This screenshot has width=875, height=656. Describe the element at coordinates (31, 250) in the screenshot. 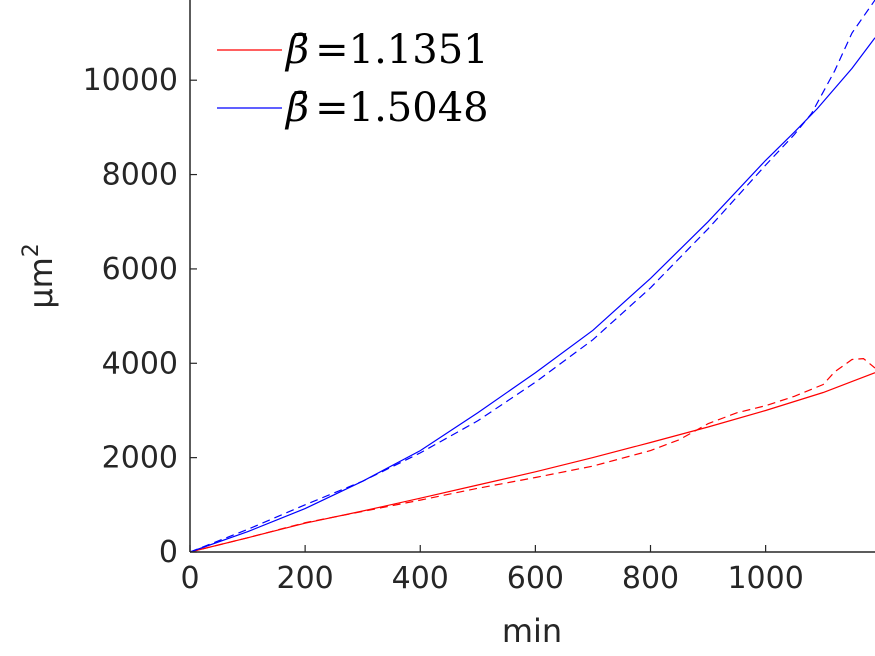

I see `y-axis-label-superscript: 2` at that location.